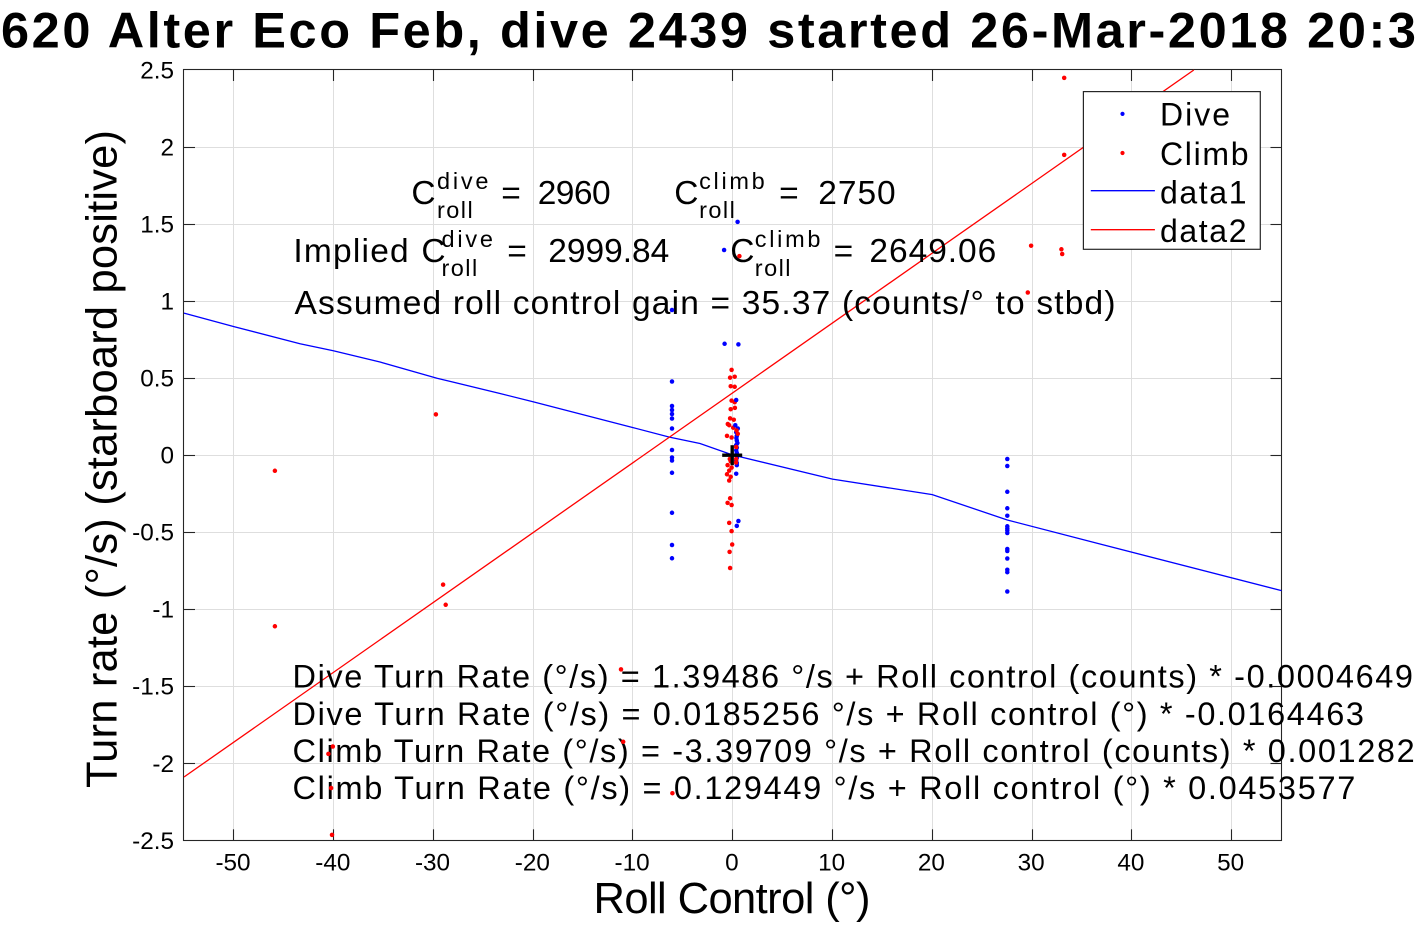  What do you see at coordinates (153, 841) in the screenshot?
I see `svg-text: -2.5` at bounding box center [153, 841].